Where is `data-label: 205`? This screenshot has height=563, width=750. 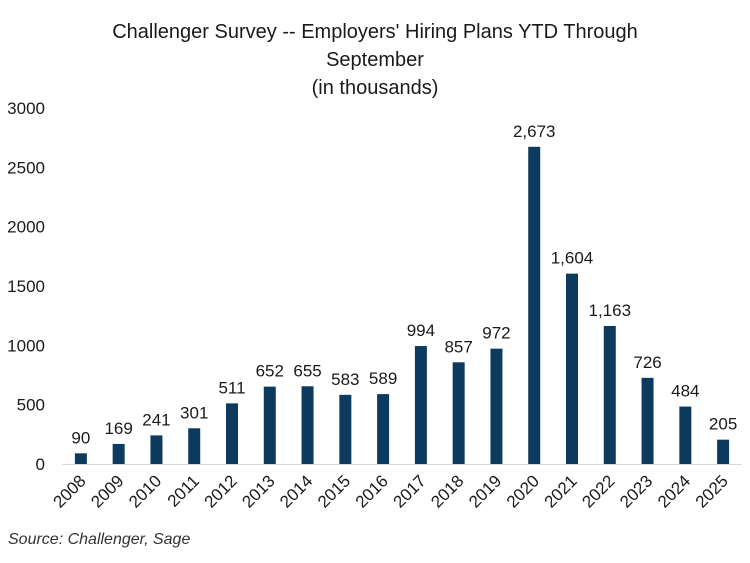
data-label: 205 is located at coordinates (723, 424).